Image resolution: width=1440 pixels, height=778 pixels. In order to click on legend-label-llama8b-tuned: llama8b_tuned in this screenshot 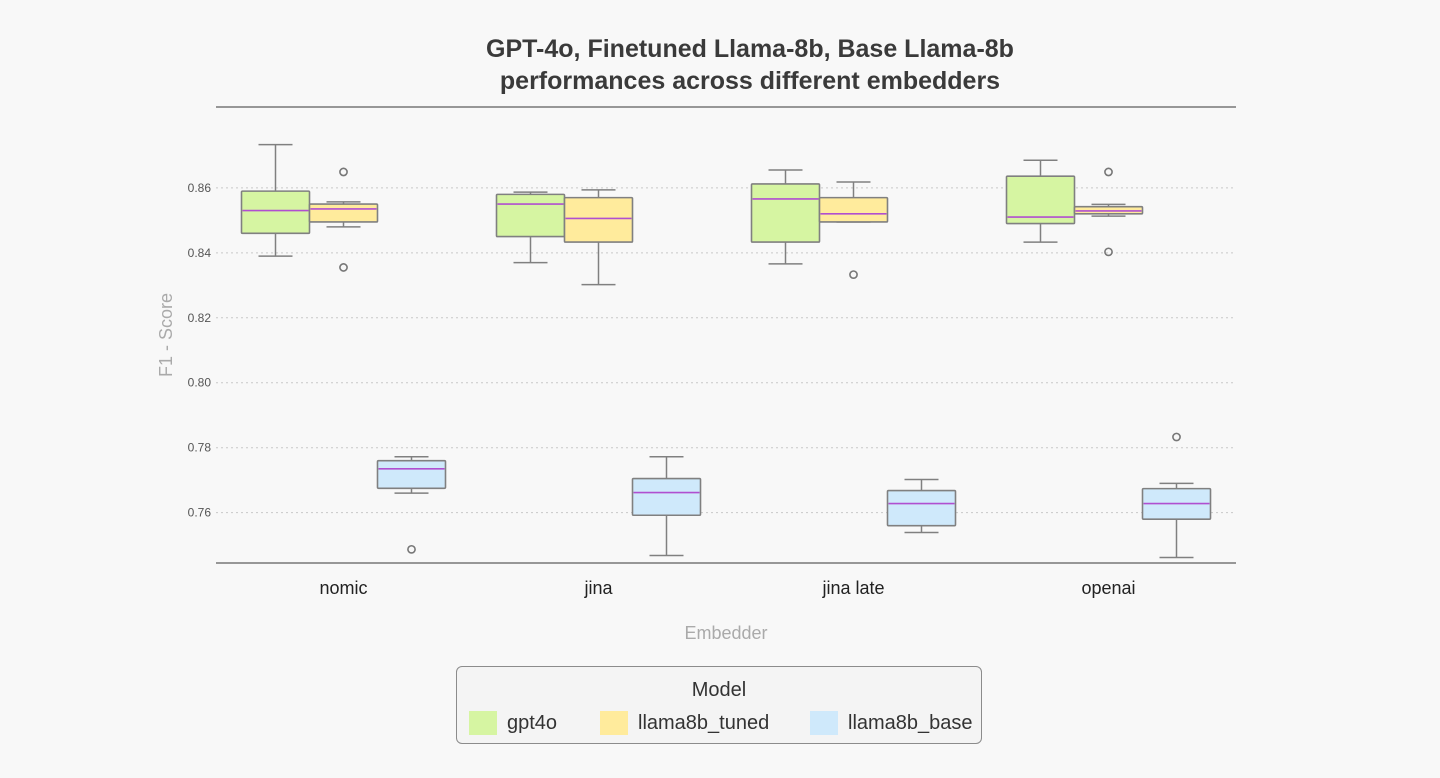, I will do `click(704, 722)`.